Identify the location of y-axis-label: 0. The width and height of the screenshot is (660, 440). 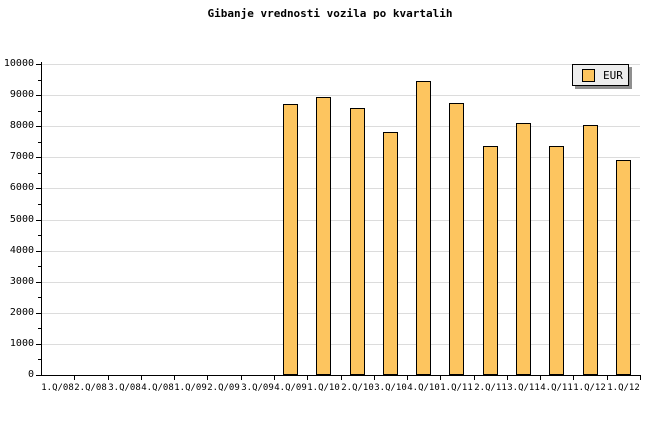
(30, 374).